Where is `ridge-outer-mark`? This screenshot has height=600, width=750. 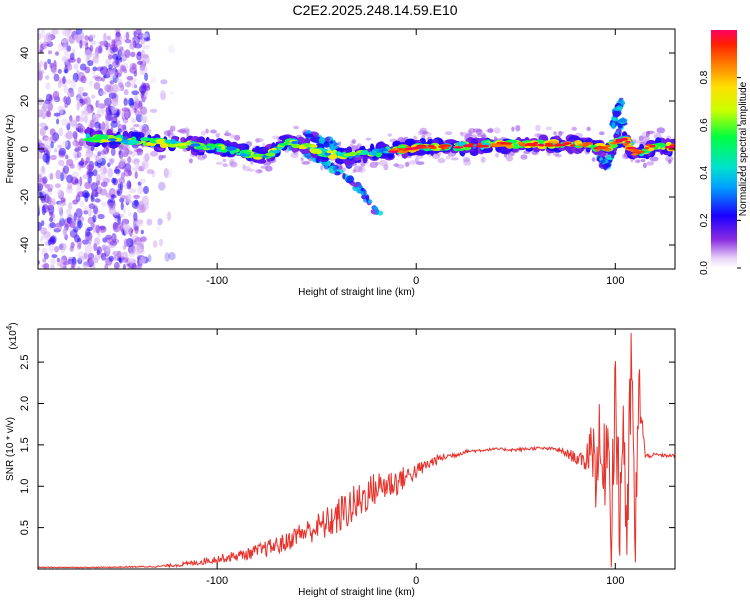
ridge-outer-mark is located at coordinates (347, 162).